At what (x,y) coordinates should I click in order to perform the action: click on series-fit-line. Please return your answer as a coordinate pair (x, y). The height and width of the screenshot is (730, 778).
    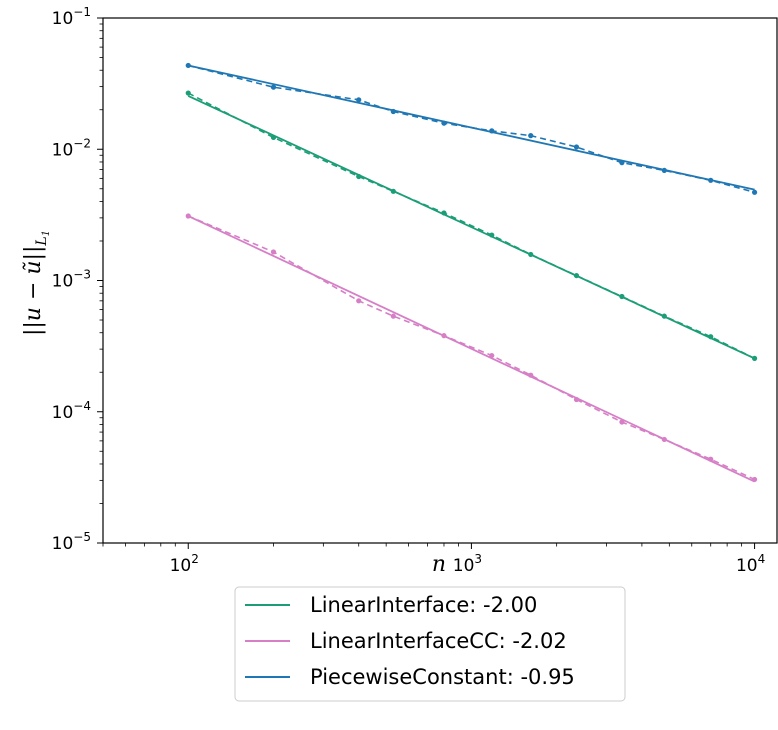
    Looking at the image, I should click on (471, 127).